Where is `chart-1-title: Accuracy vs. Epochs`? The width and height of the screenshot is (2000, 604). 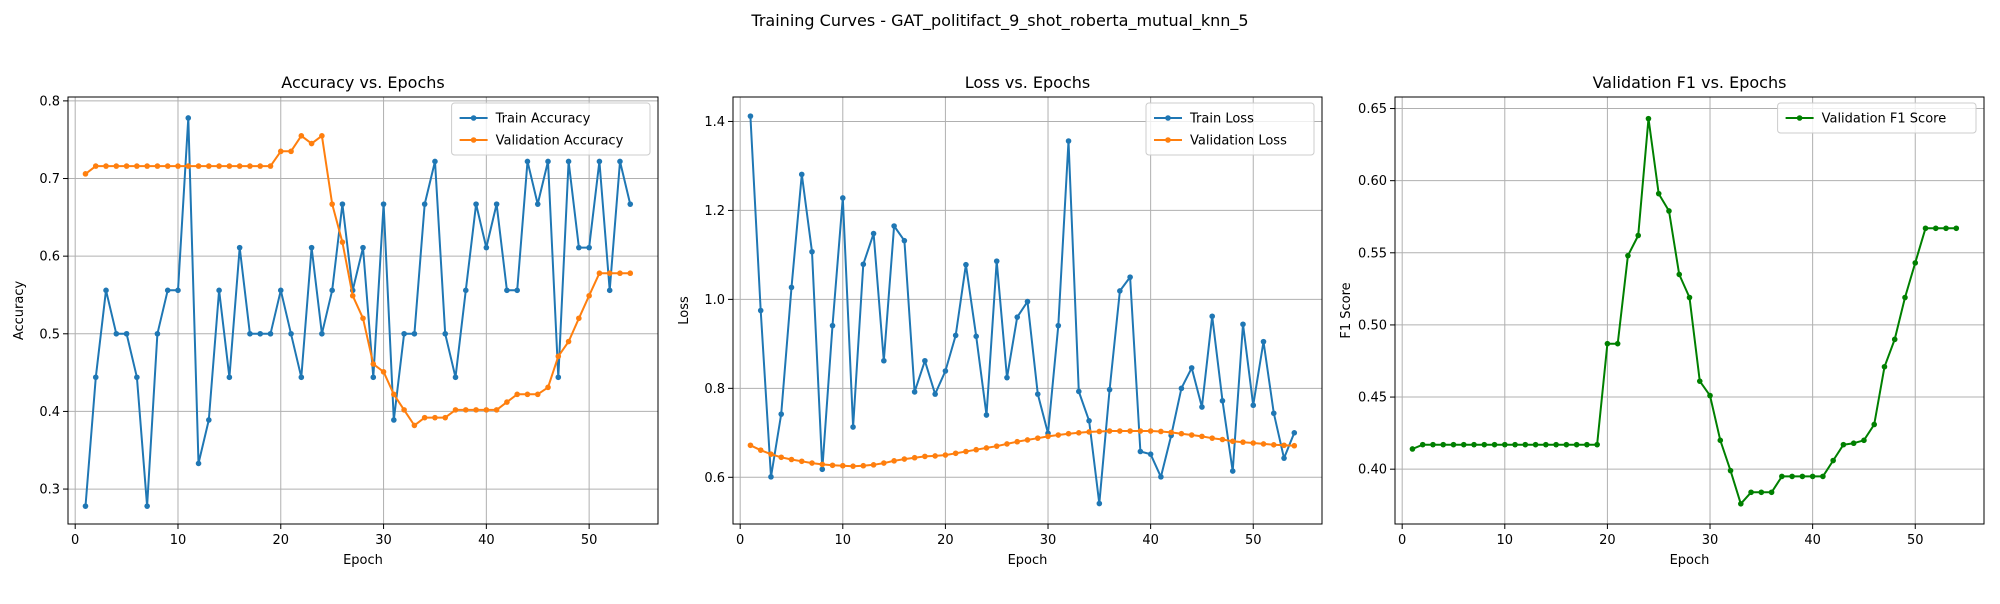 chart-1-title: Accuracy vs. Epochs is located at coordinates (362, 82).